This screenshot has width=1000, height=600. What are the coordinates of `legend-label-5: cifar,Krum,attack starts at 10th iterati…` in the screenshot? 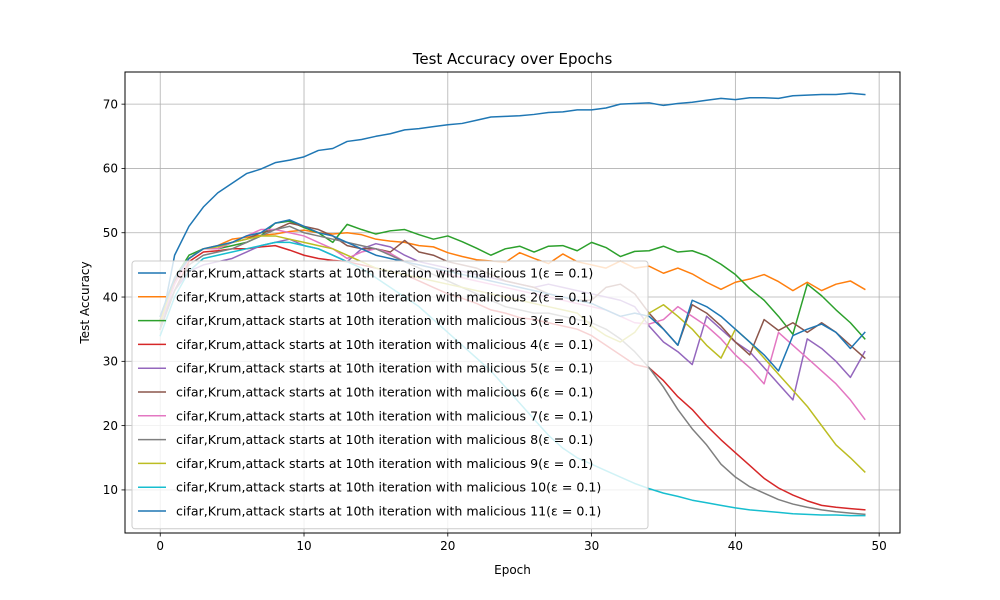 It's located at (384, 368).